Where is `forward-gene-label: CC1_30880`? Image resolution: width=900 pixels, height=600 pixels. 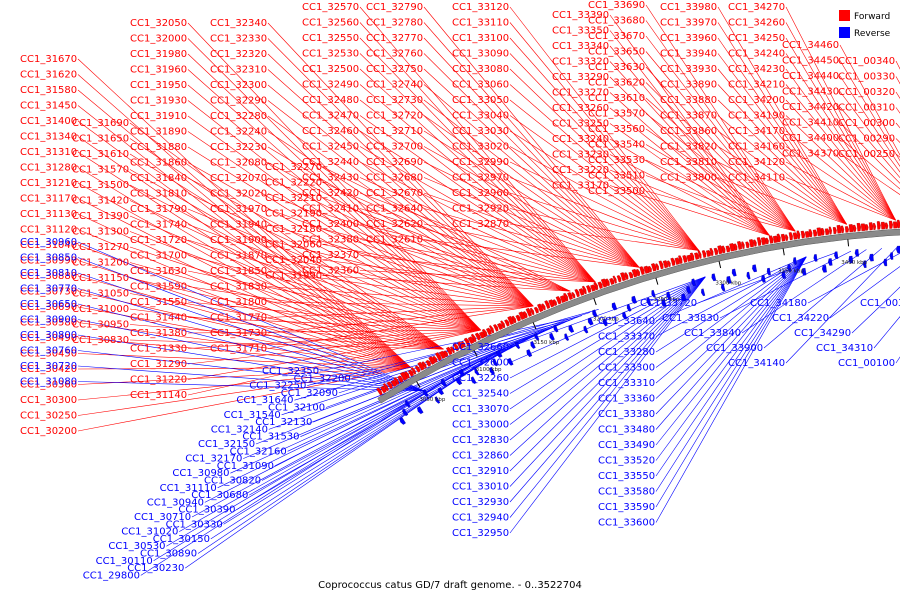 forward-gene-label: CC1_30880 is located at coordinates (48, 276).